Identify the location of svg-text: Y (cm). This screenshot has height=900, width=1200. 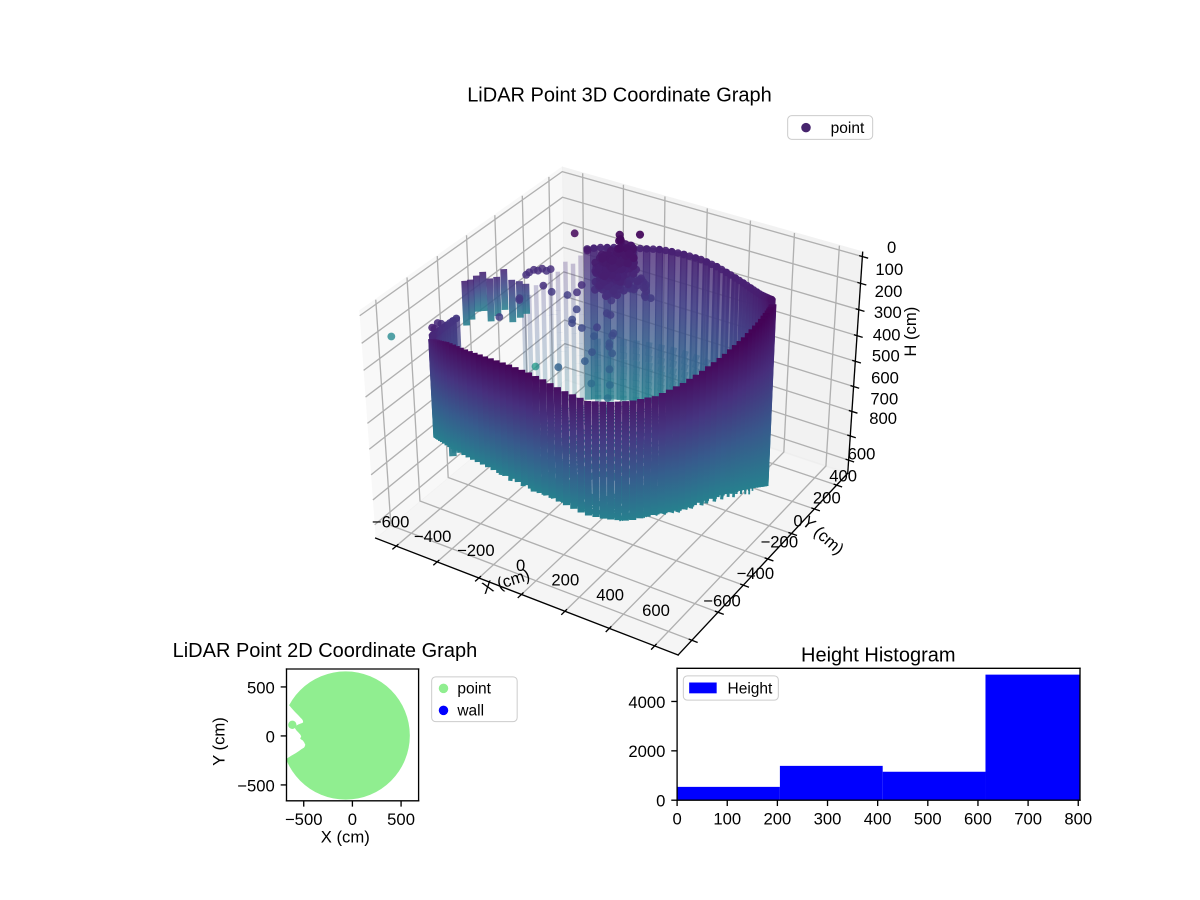
(218, 741).